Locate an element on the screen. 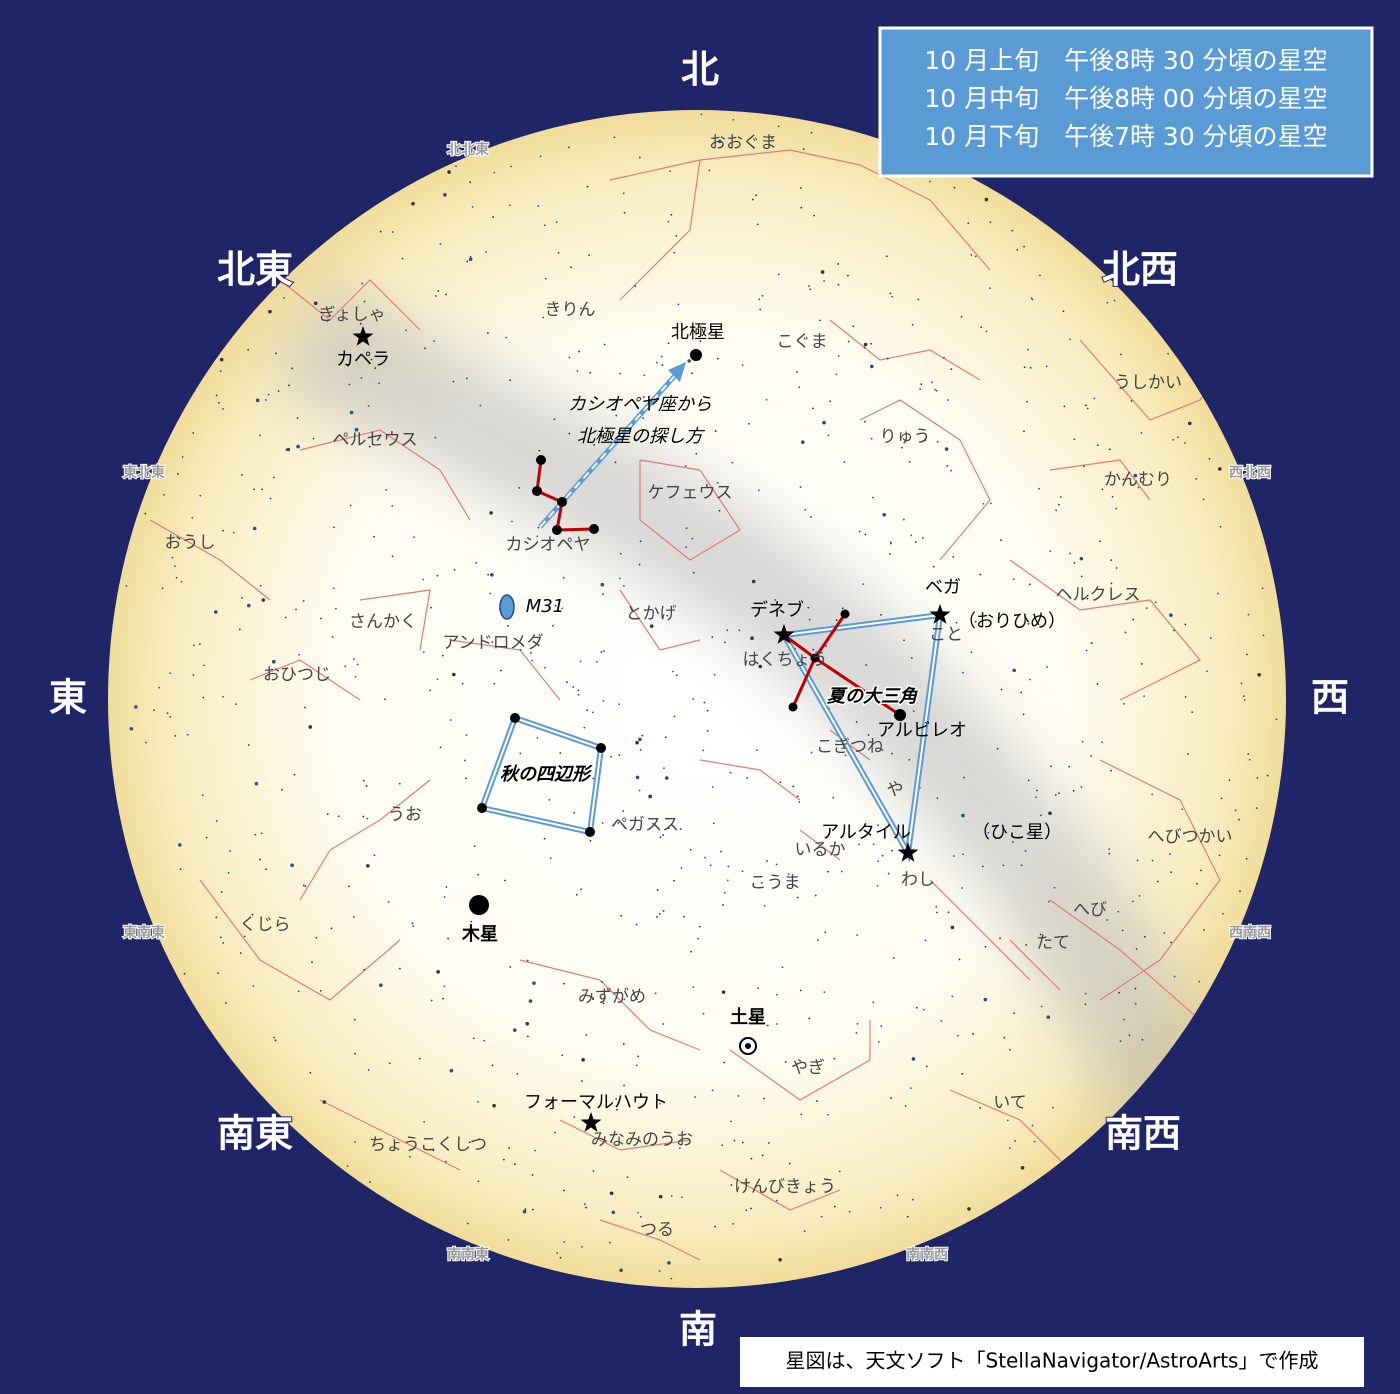 The height and width of the screenshot is (1394, 1400). direction: 北西 is located at coordinates (1140, 270).